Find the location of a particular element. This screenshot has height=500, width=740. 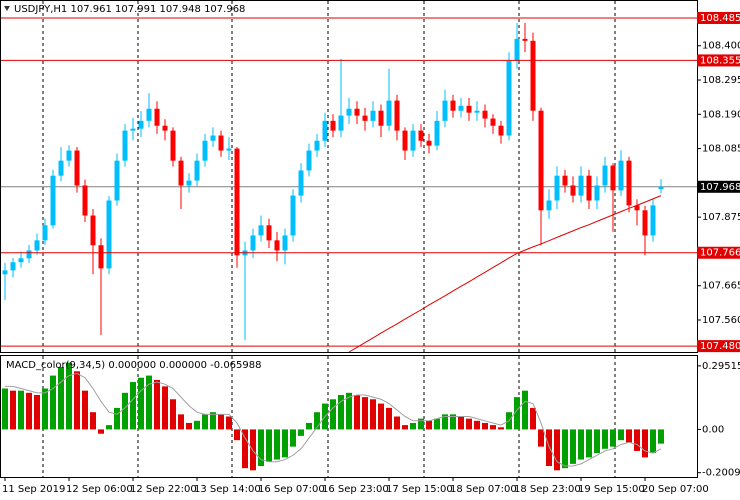

x-tick-label: 13 Sep 14:00 is located at coordinates (227, 489).